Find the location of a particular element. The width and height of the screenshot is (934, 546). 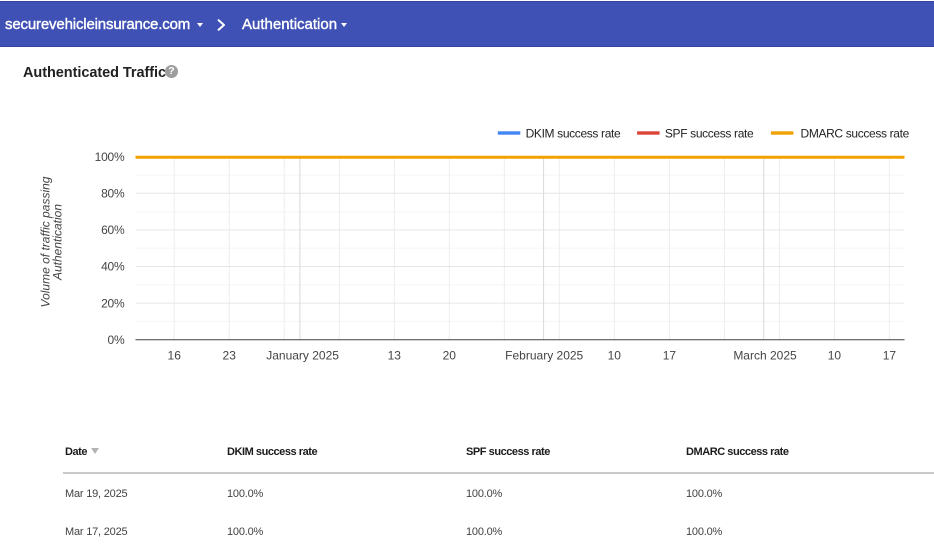

svg-text: 80% is located at coordinates (113, 194).